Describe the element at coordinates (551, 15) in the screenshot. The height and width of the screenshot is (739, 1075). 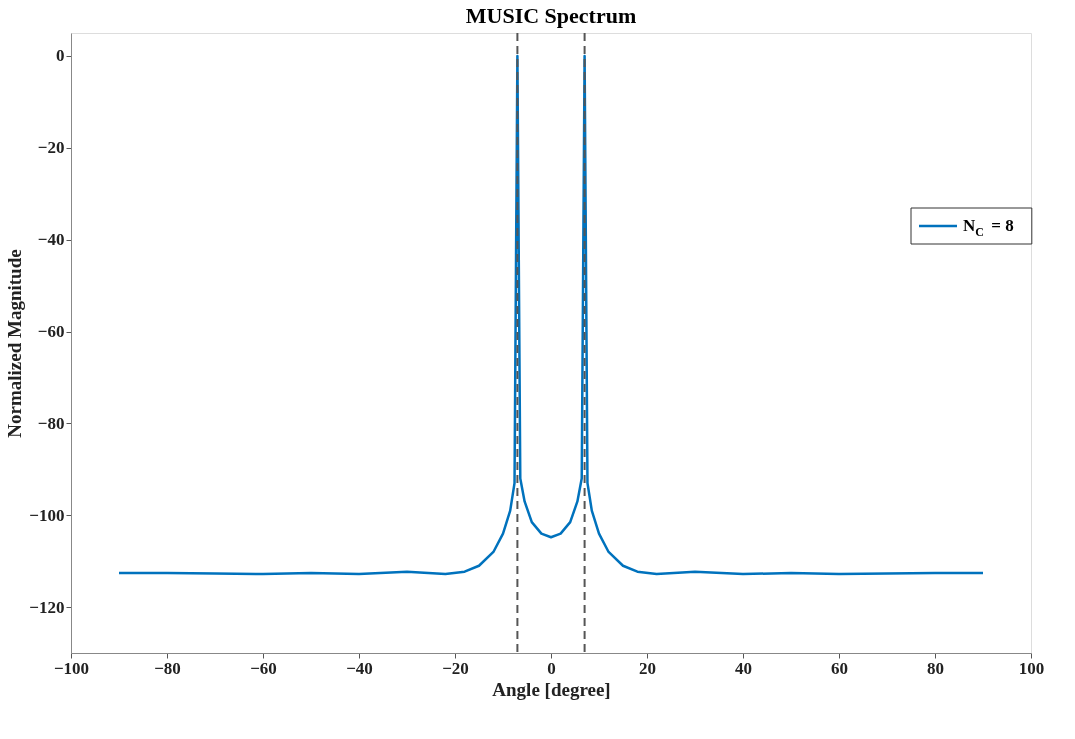
I see `chart-title: MUSIC Spectrum` at that location.